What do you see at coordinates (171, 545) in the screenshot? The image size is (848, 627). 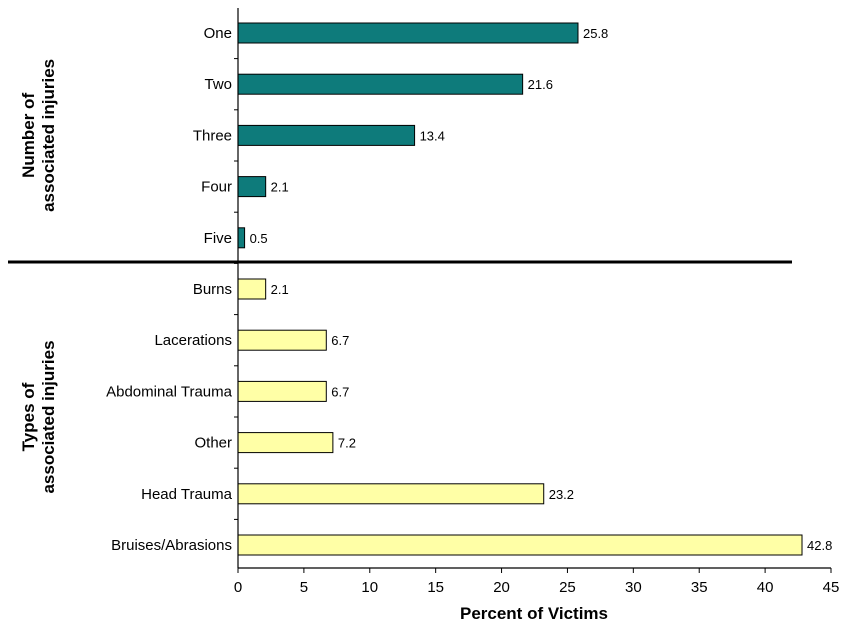 I see `category-label: Bruises/Abrasions` at bounding box center [171, 545].